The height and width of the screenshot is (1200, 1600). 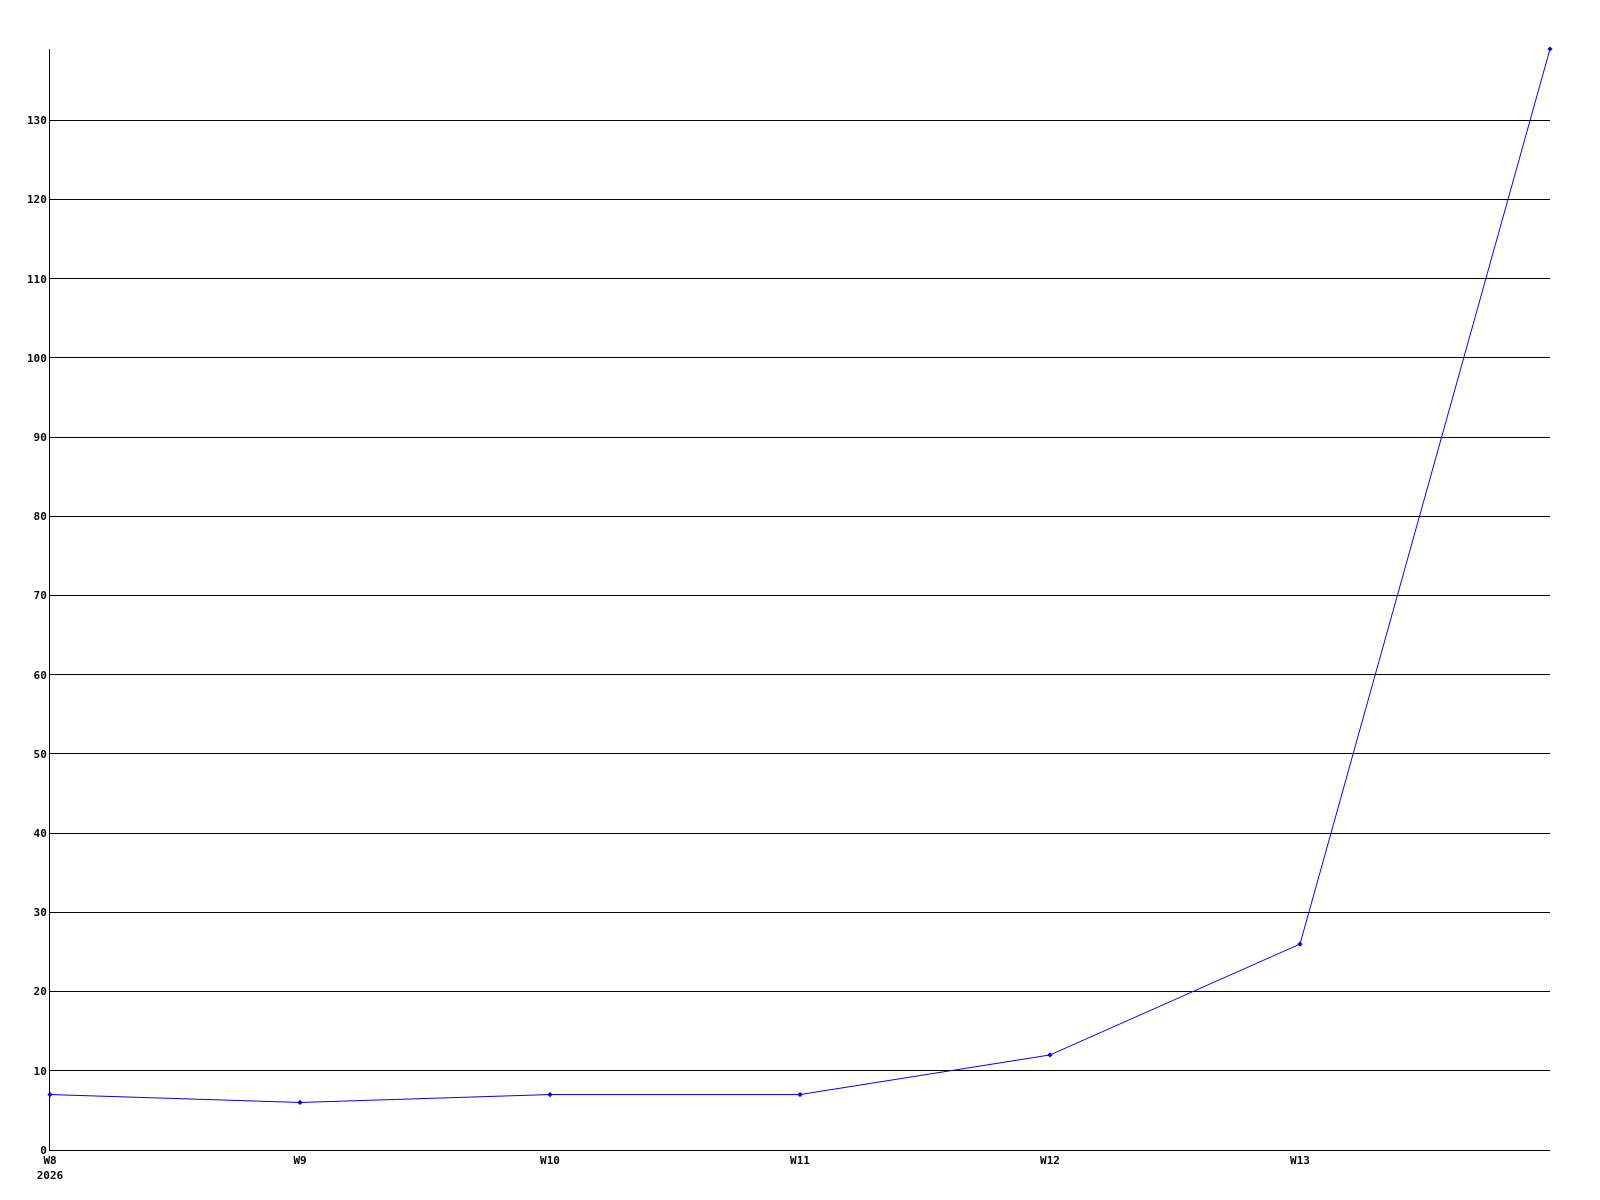 I want to click on y-tick-label: 100, so click(x=36, y=358).